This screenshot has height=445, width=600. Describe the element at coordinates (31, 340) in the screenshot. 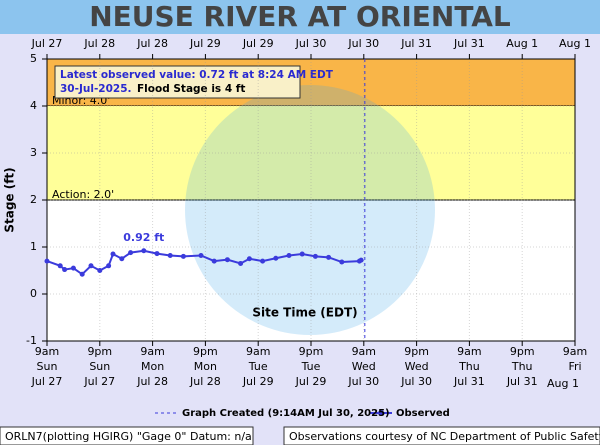

I see `y-tick-label: -1` at that location.